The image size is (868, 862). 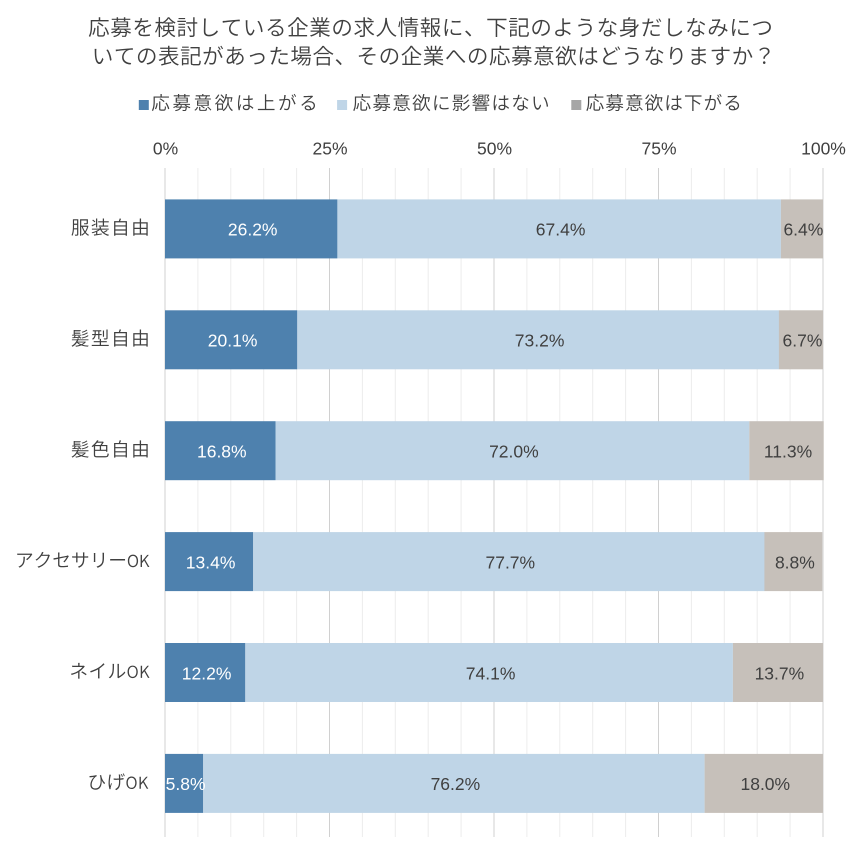 What do you see at coordinates (456, 784) in the screenshot?
I see `svg-text: 76.2%` at bounding box center [456, 784].